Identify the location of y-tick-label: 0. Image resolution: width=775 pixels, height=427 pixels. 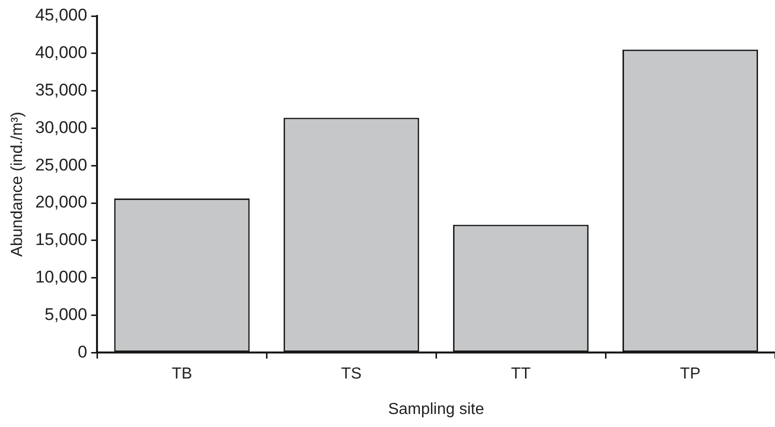
(83, 352).